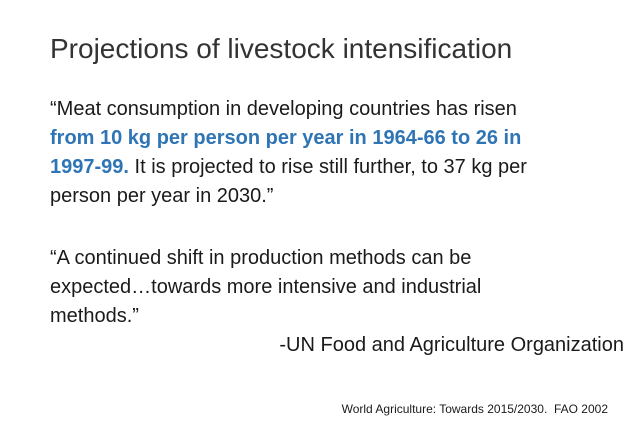 This screenshot has height=425, width=638. Describe the element at coordinates (451, 345) in the screenshot. I see `attribution: -UN Food and Agriculture Organization` at that location.